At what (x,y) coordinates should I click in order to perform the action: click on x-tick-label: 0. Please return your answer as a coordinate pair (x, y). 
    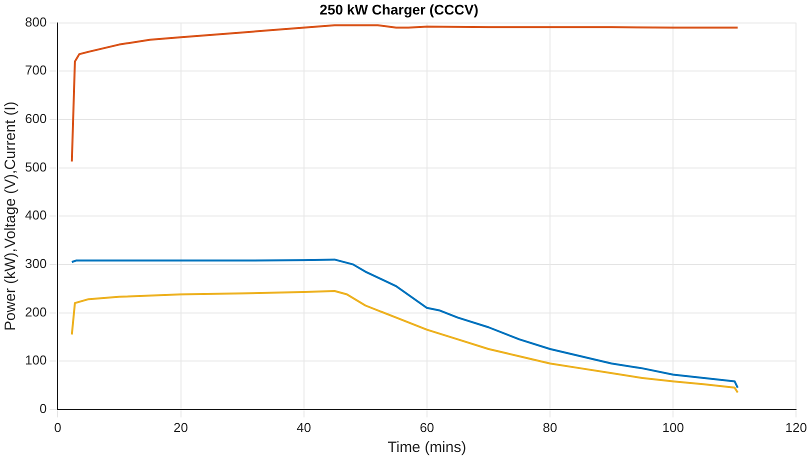
    Looking at the image, I should click on (58, 427).